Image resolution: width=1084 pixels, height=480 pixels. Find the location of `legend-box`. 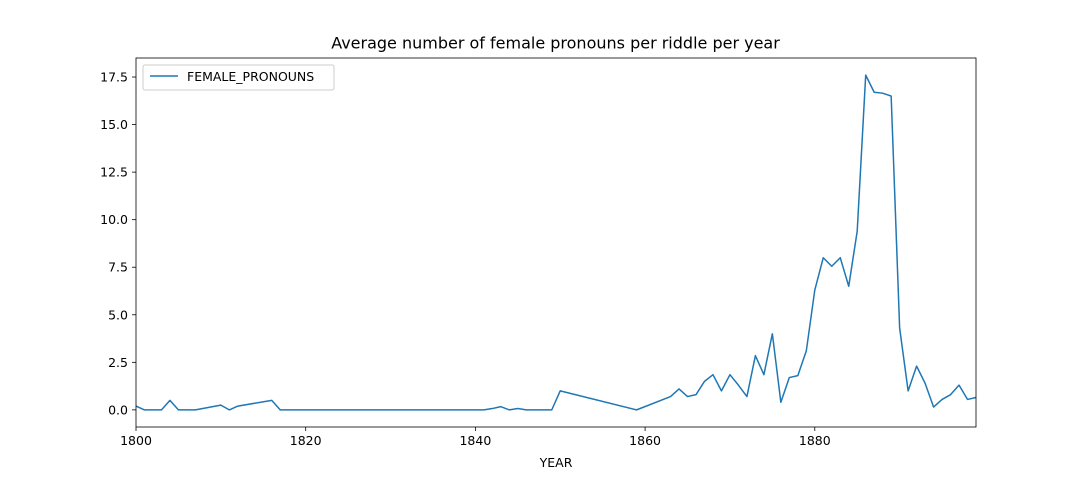

legend-box is located at coordinates (238, 77).